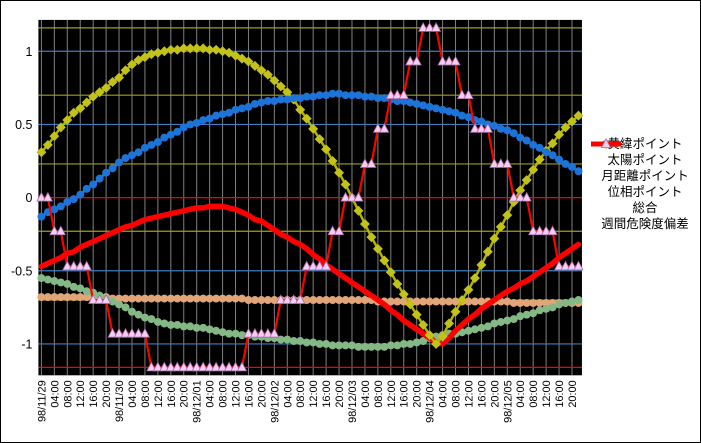 This screenshot has width=701, height=443. I want to click on x-tick-label: 98/12/03, so click(353, 401).